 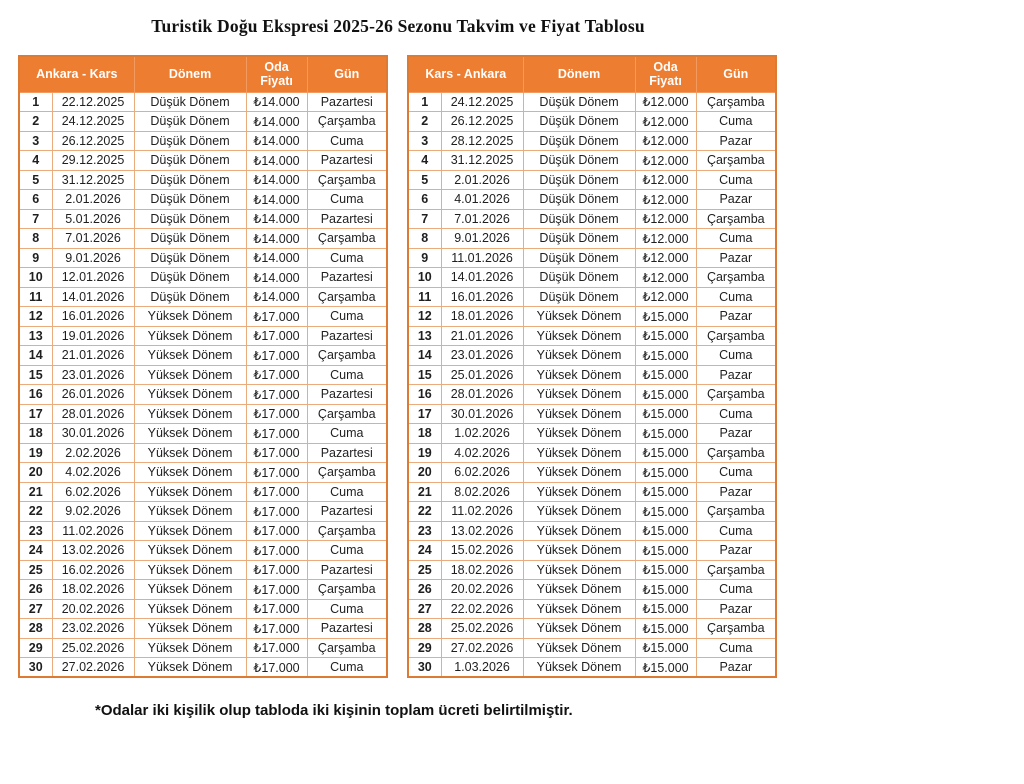 I want to click on row-number: 7, so click(x=35, y=218).